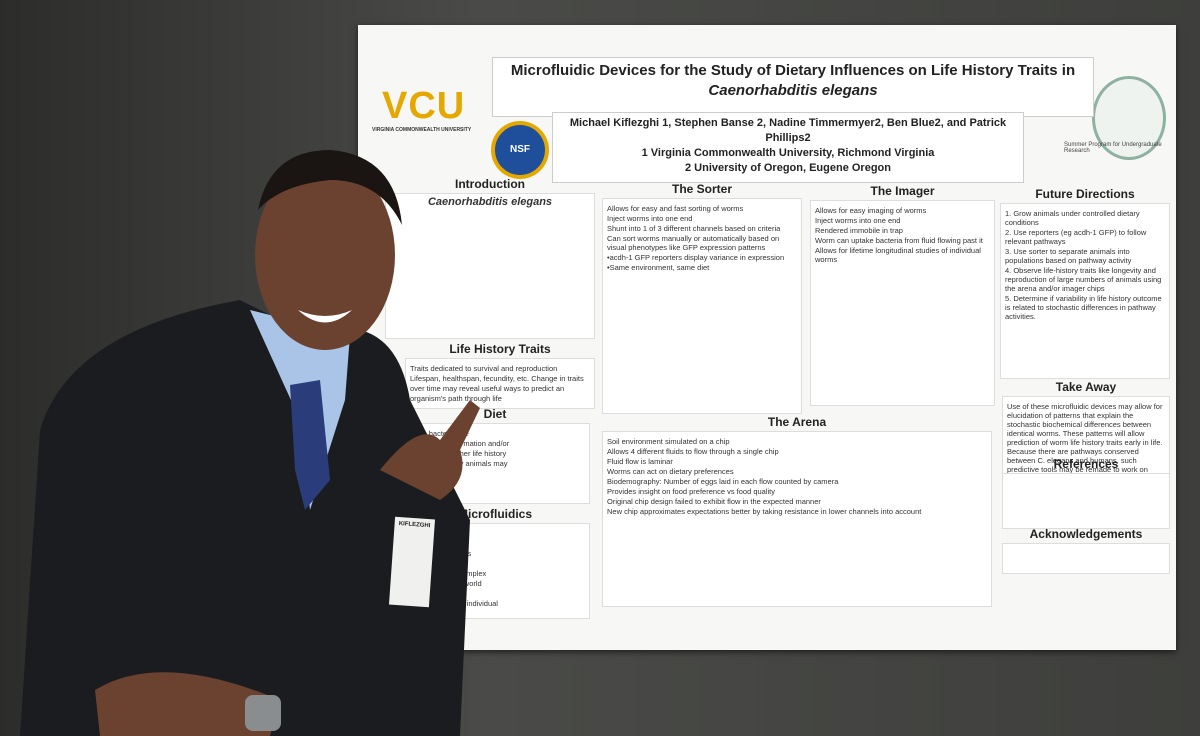 This screenshot has height=736, width=1200. I want to click on oregon-seal, so click(1129, 118).